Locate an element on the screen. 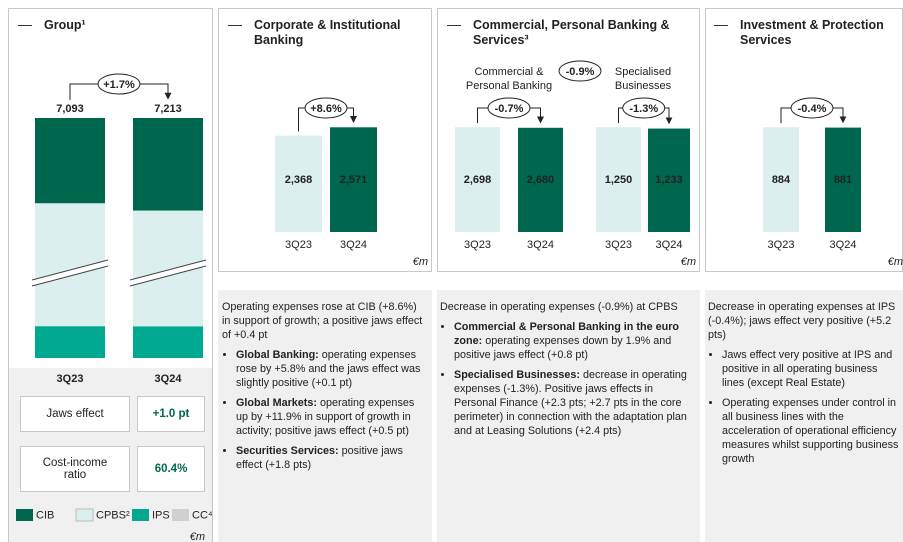 This screenshot has height=542, width=903. sub-title-line: Businesses is located at coordinates (643, 86).